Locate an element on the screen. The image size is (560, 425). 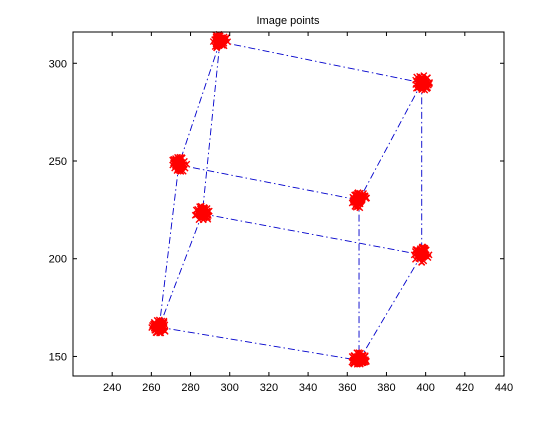
y-tick-label: 250 is located at coordinates (58, 162).